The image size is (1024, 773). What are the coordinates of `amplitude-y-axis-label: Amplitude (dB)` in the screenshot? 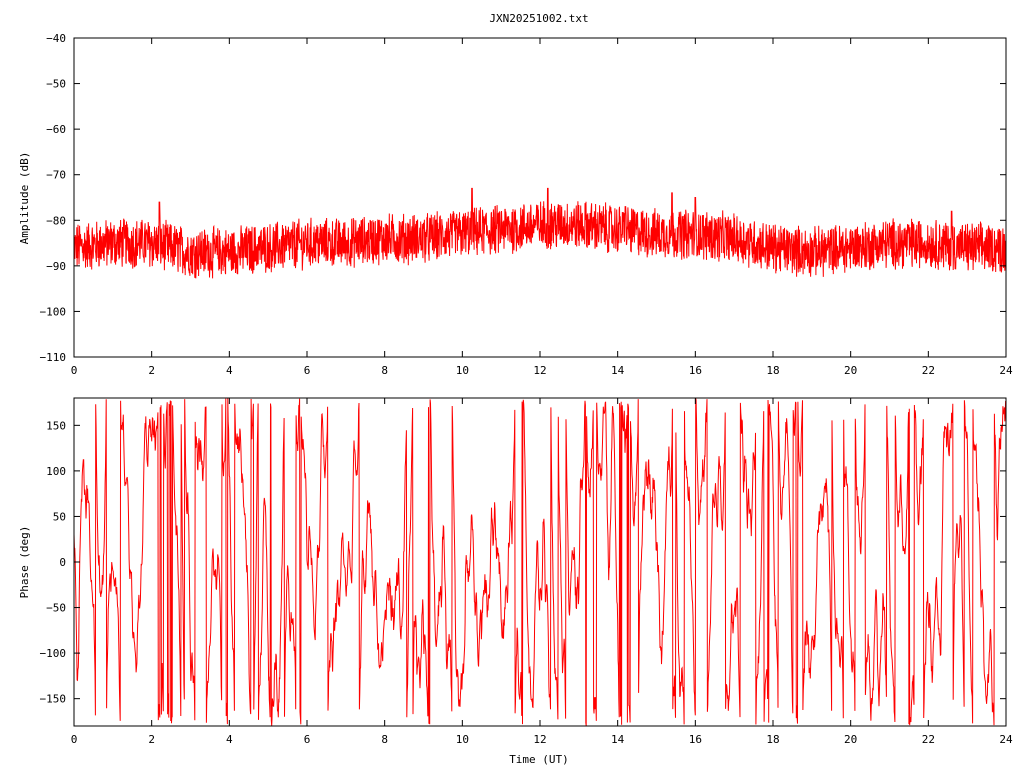 It's located at (24, 198).